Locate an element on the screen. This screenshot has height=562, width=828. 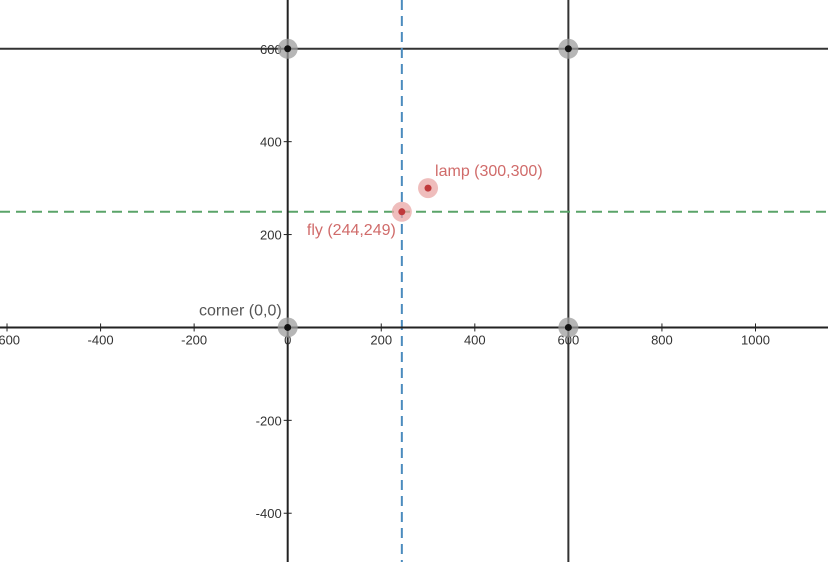
lamp-point is located at coordinates (428, 188).